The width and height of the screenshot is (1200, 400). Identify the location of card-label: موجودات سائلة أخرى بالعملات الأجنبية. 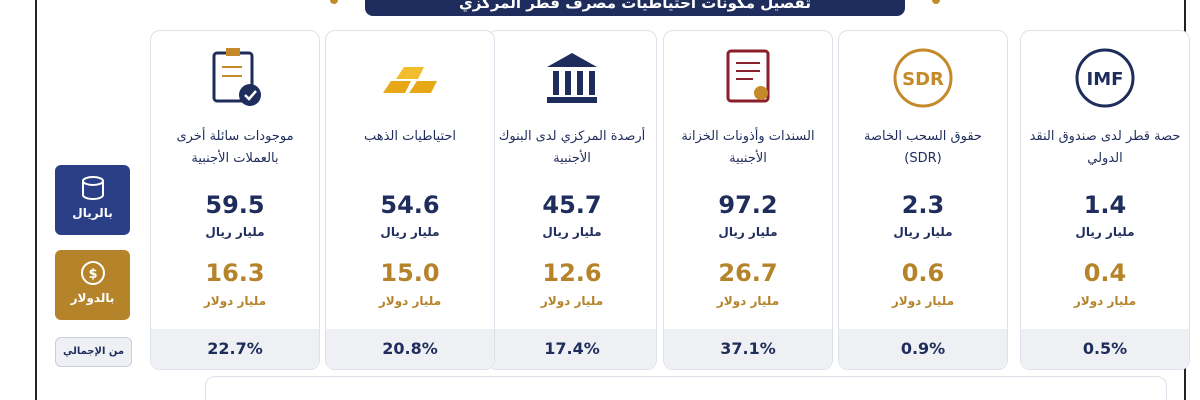
(235, 147).